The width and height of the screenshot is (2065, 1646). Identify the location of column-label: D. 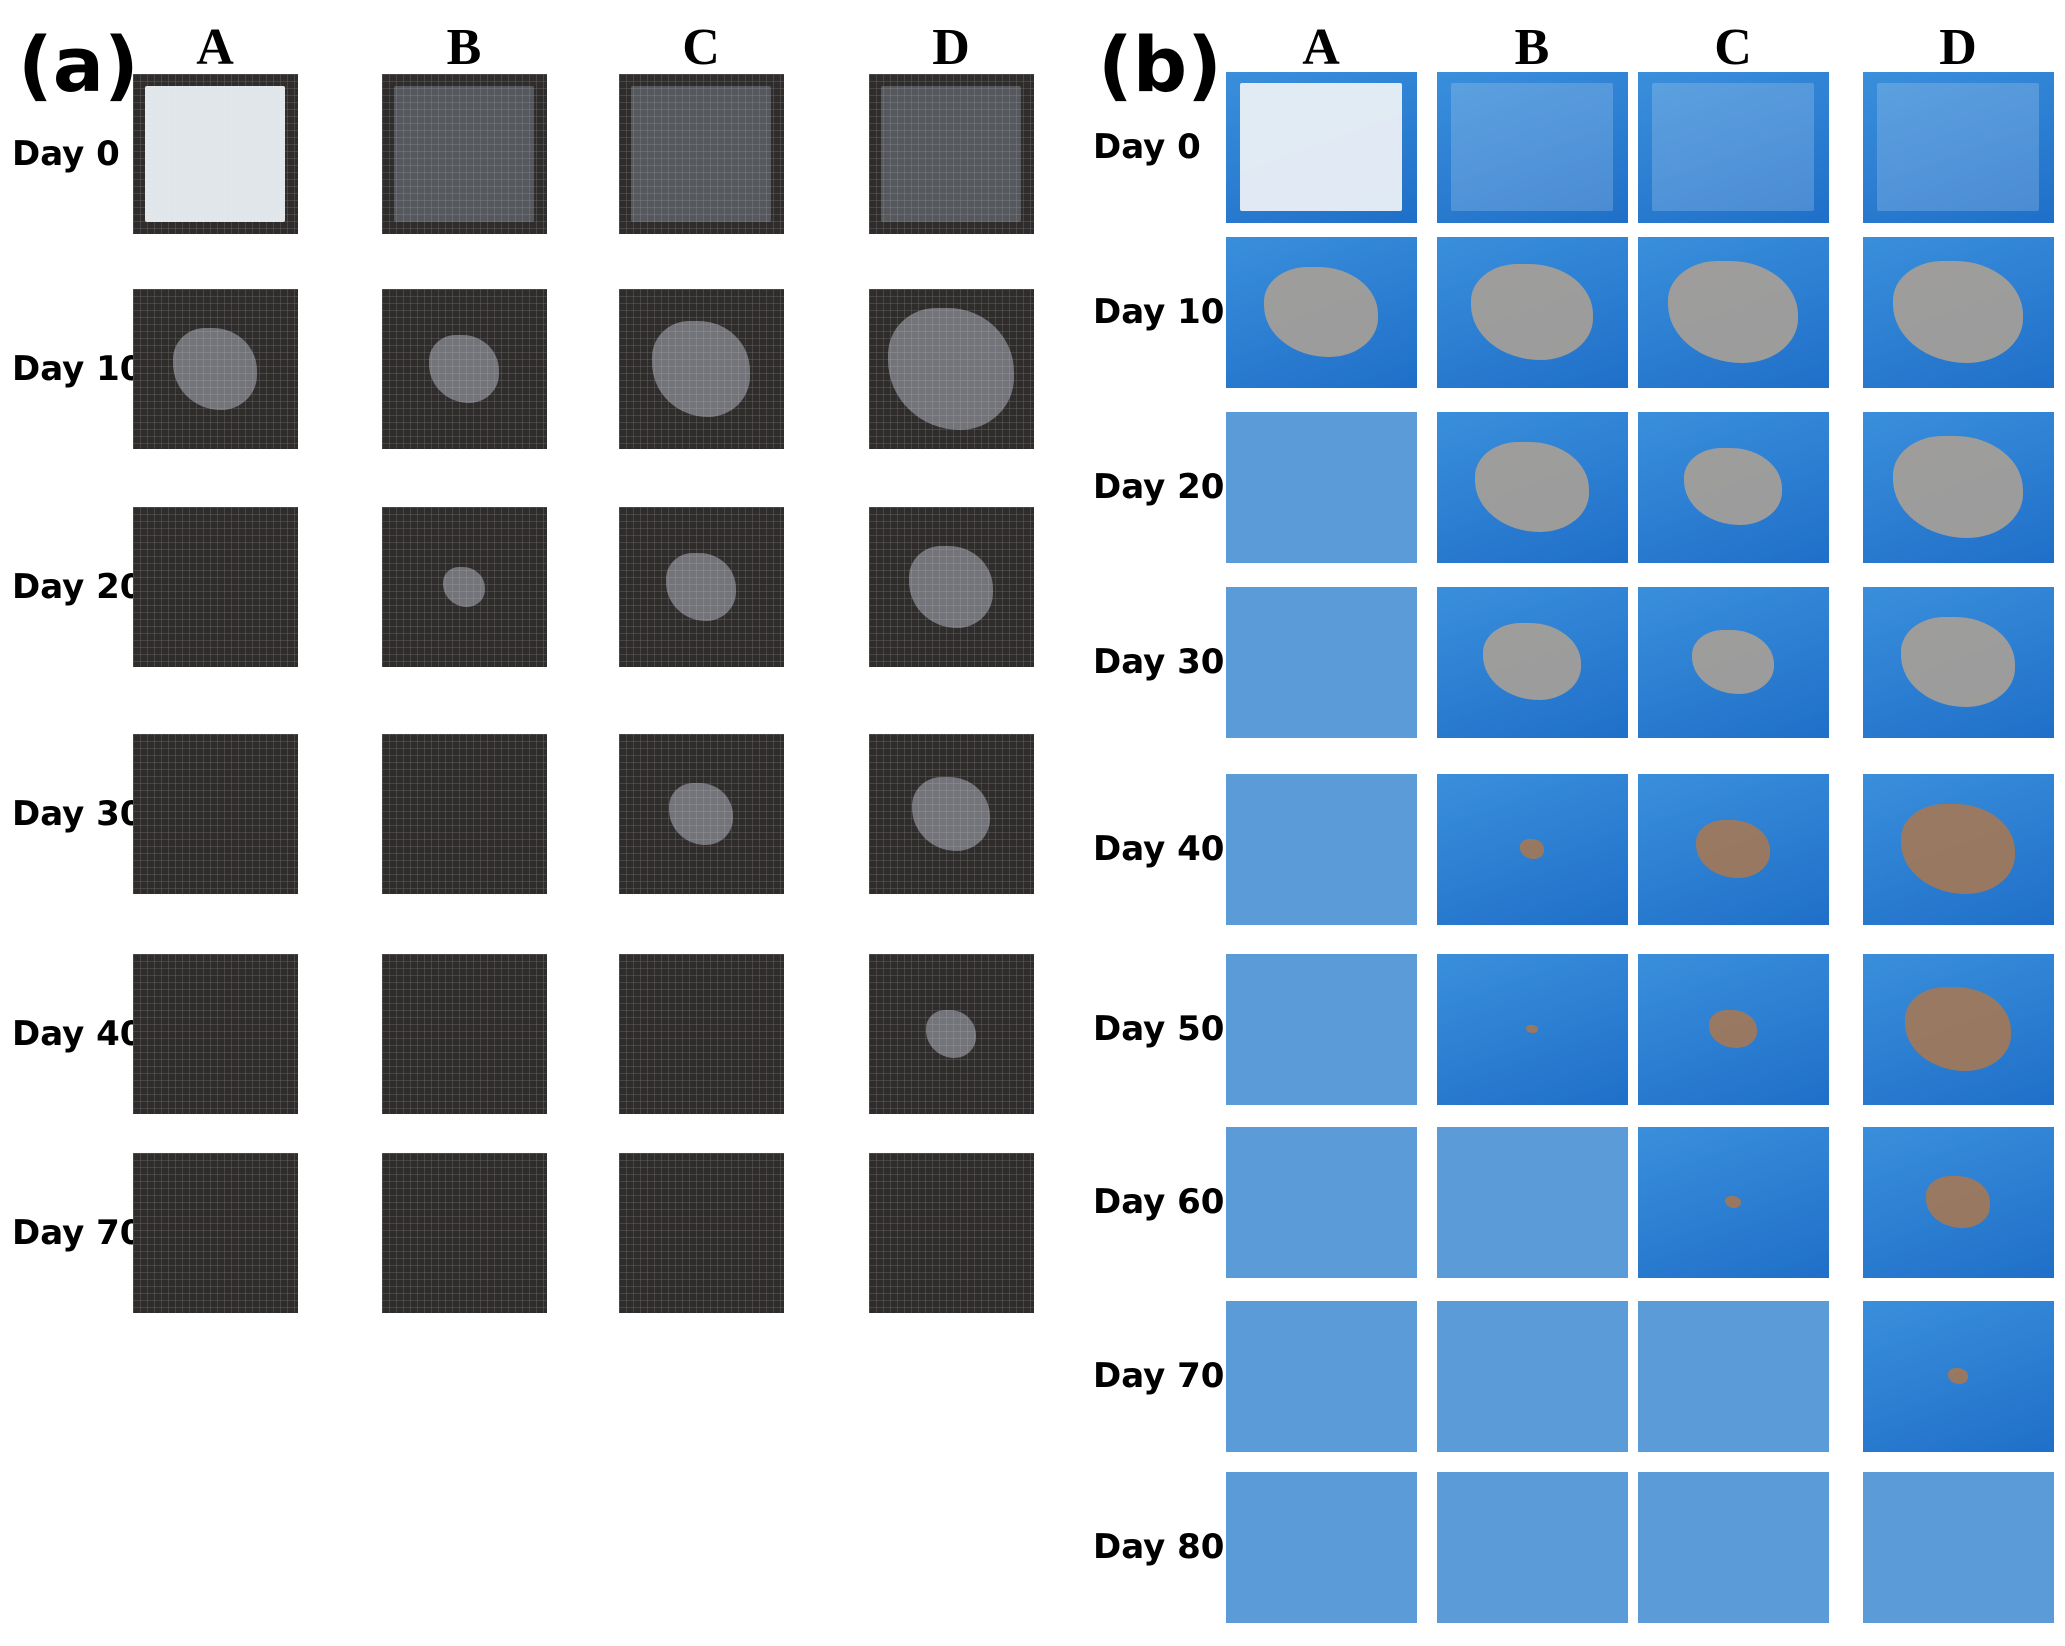
(1958, 47).